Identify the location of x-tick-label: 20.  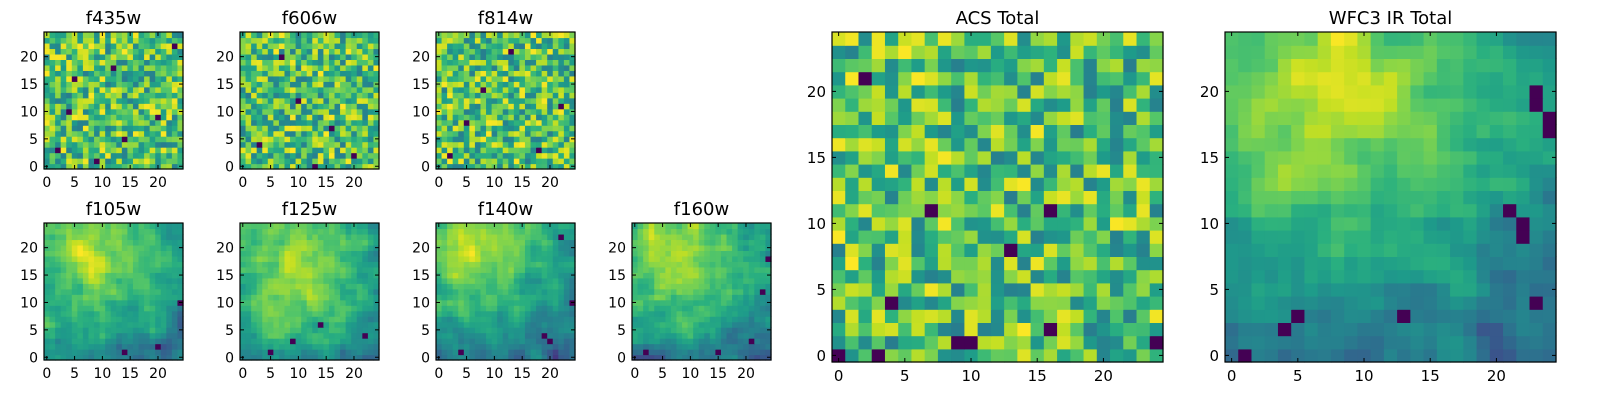
(746, 374).